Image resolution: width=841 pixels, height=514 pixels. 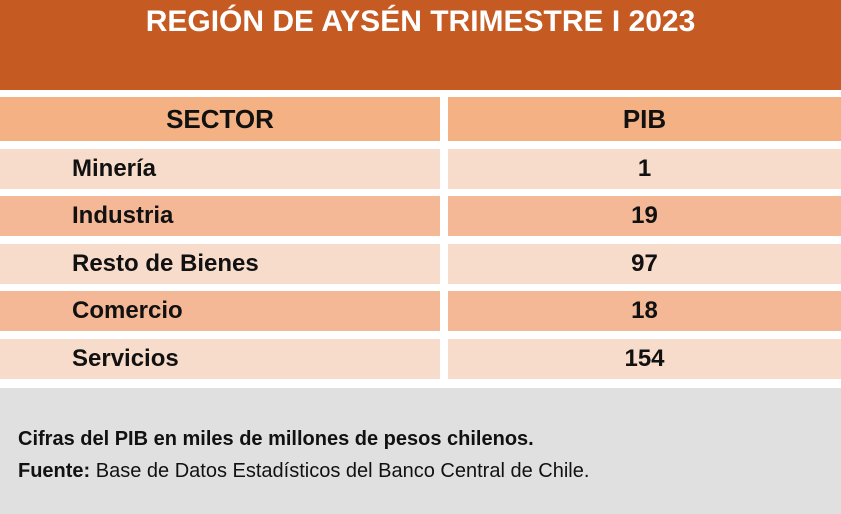 I want to click on pib-cell: 97, so click(x=644, y=264).